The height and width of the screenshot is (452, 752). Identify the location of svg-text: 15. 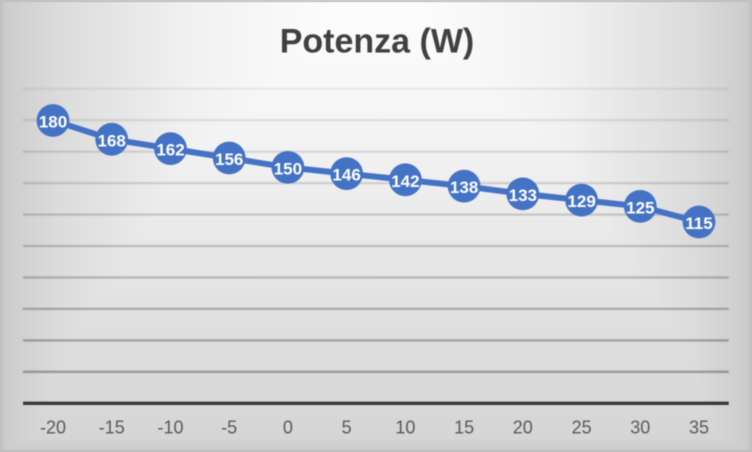
(464, 428).